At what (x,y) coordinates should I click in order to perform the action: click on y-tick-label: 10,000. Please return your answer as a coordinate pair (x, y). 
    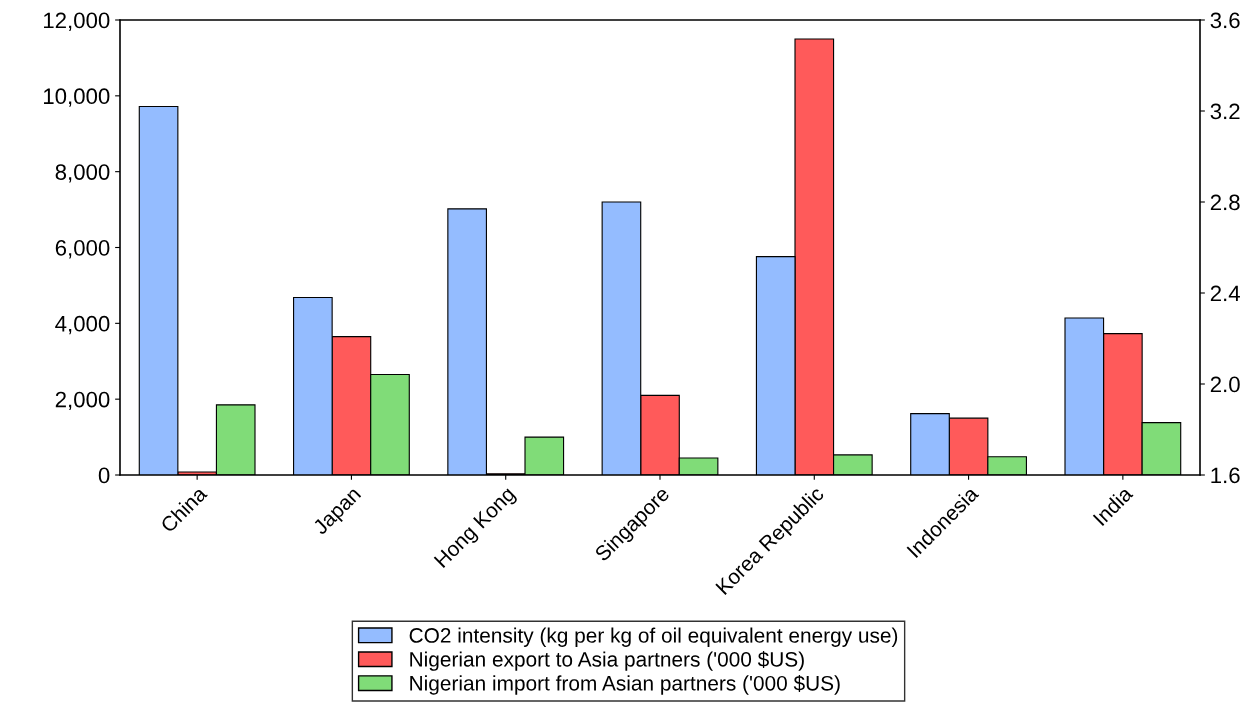
    Looking at the image, I should click on (77, 97).